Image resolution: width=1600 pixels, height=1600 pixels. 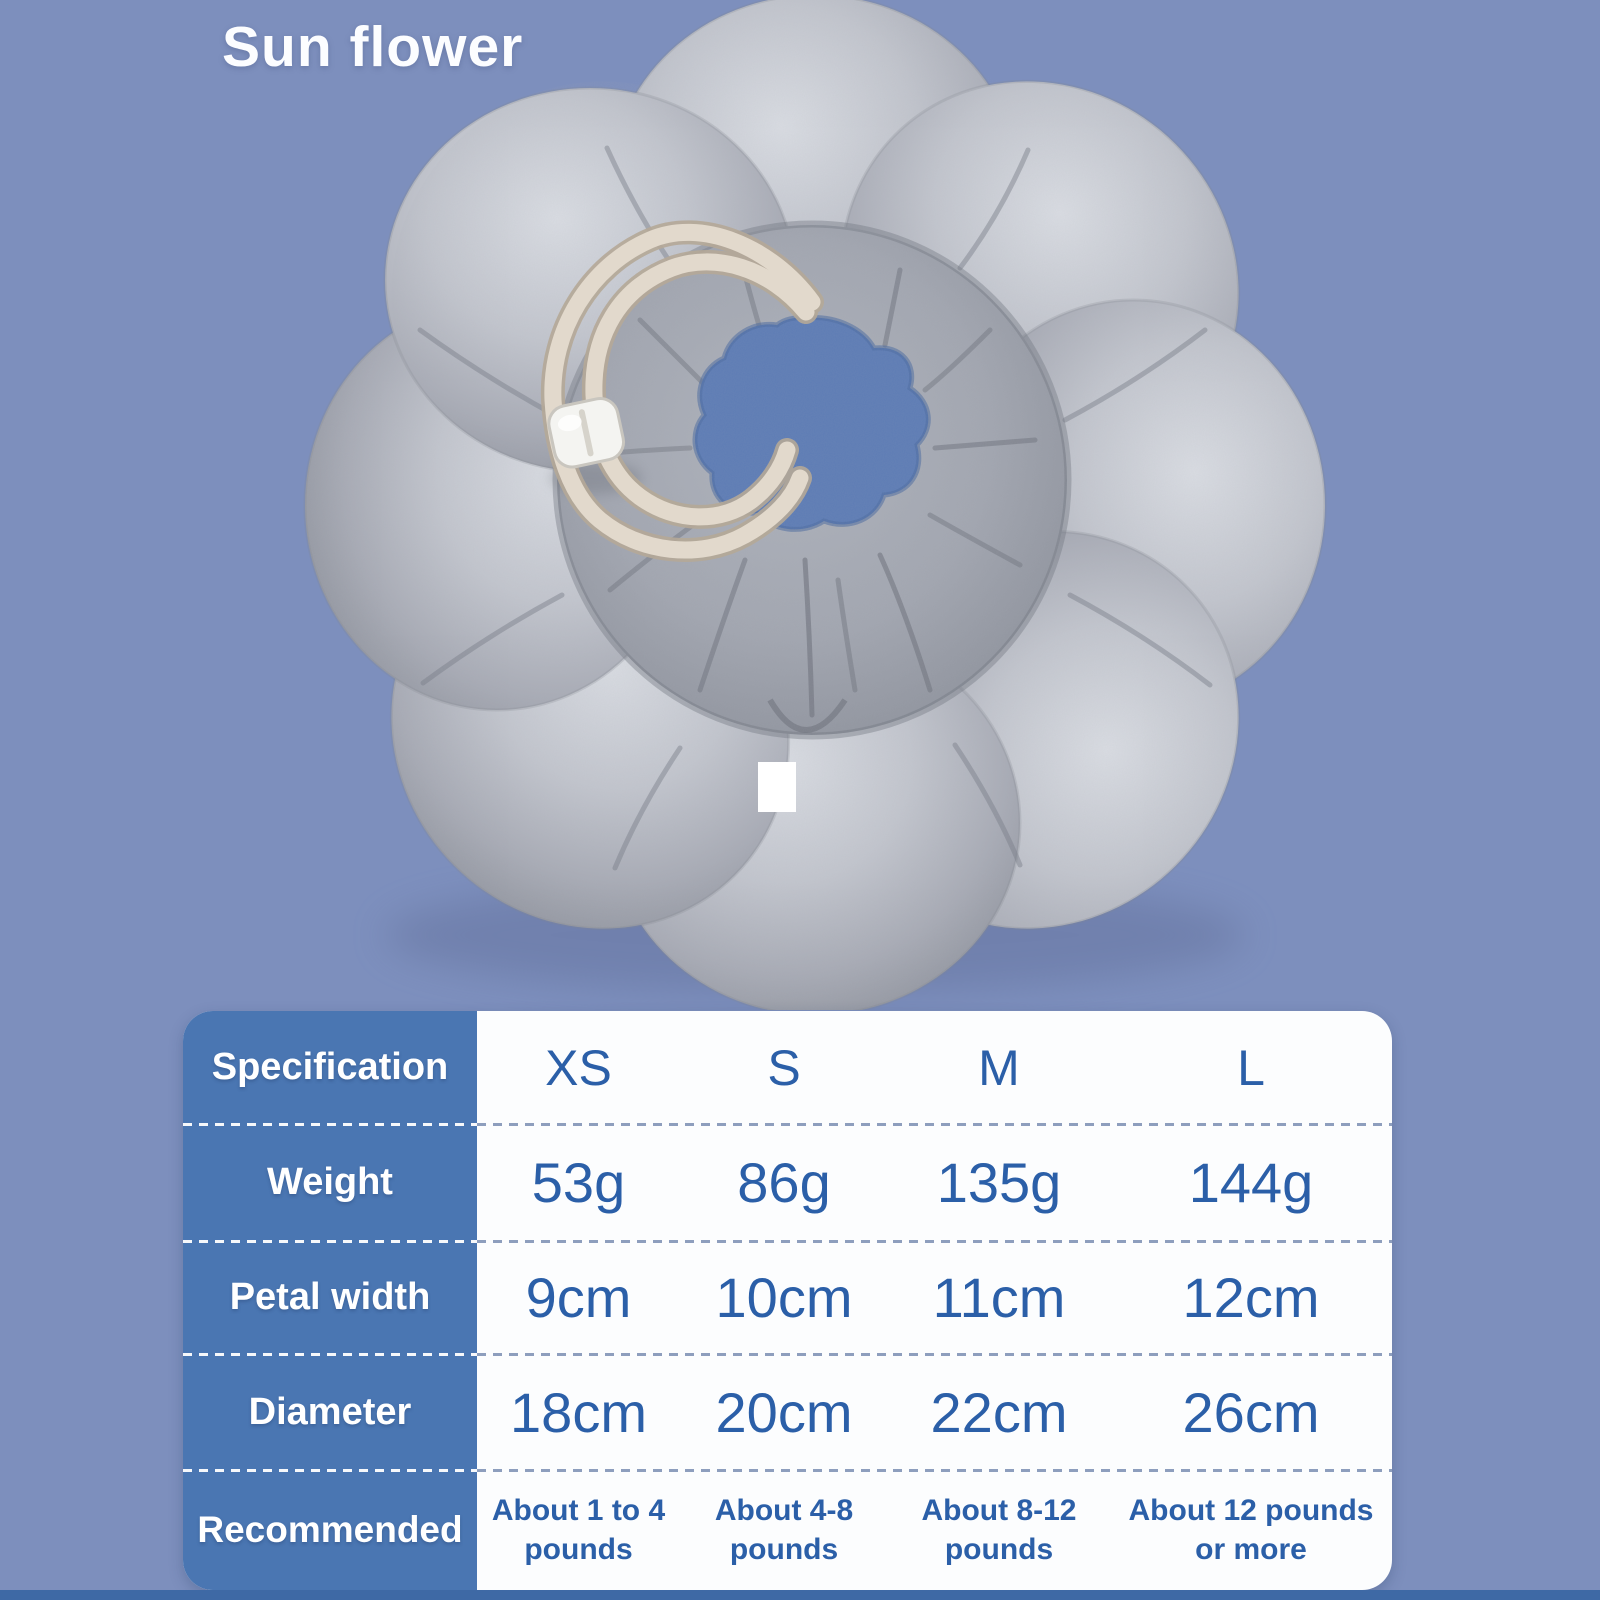 What do you see at coordinates (999, 1067) in the screenshot?
I see `size-header-m: M` at bounding box center [999, 1067].